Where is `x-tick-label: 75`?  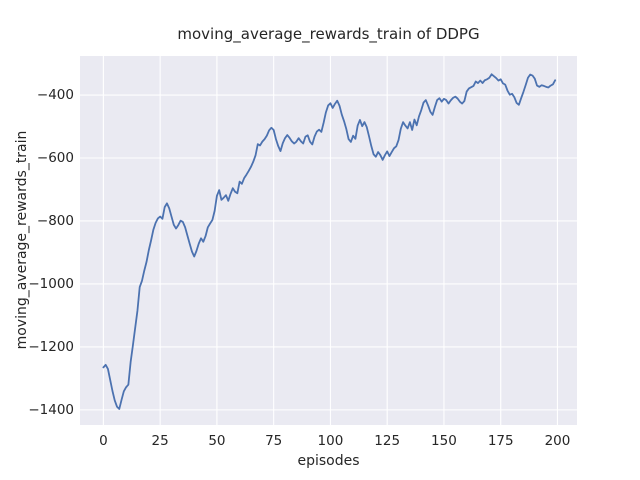
x-tick-label: 75 is located at coordinates (274, 441).